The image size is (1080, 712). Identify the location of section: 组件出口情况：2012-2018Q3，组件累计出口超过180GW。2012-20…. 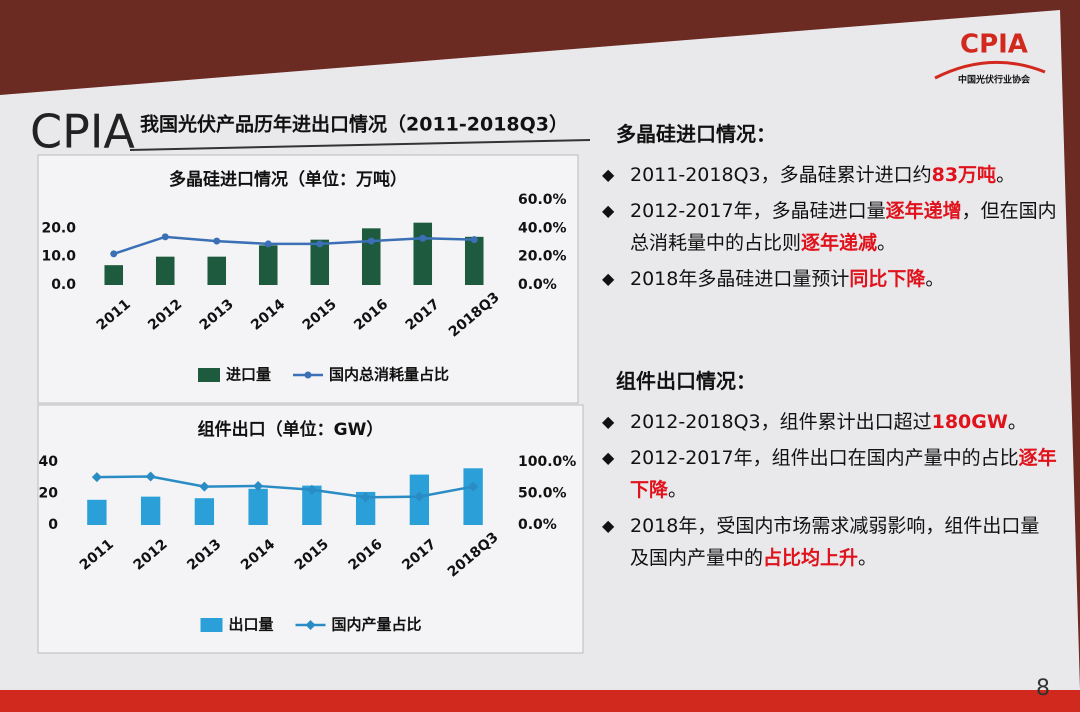
(828, 469).